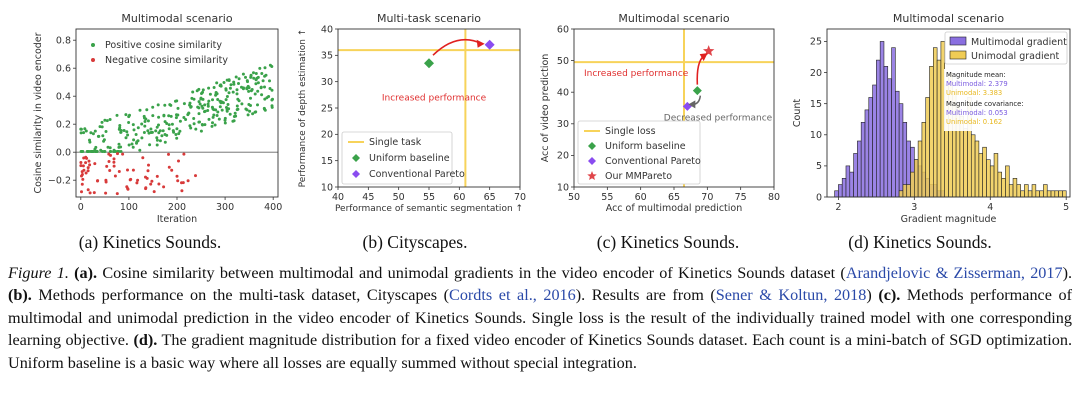 The image size is (1080, 407). What do you see at coordinates (177, 207) in the screenshot?
I see `x-tick-label: 200` at bounding box center [177, 207].